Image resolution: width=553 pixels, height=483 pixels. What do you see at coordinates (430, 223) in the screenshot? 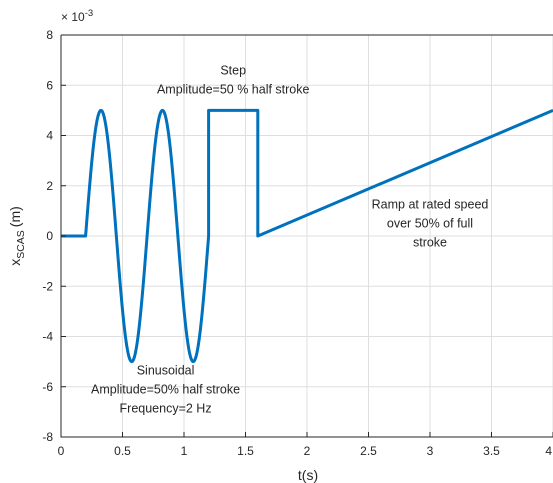
I see `annotation-line: over 50% of full` at bounding box center [430, 223].